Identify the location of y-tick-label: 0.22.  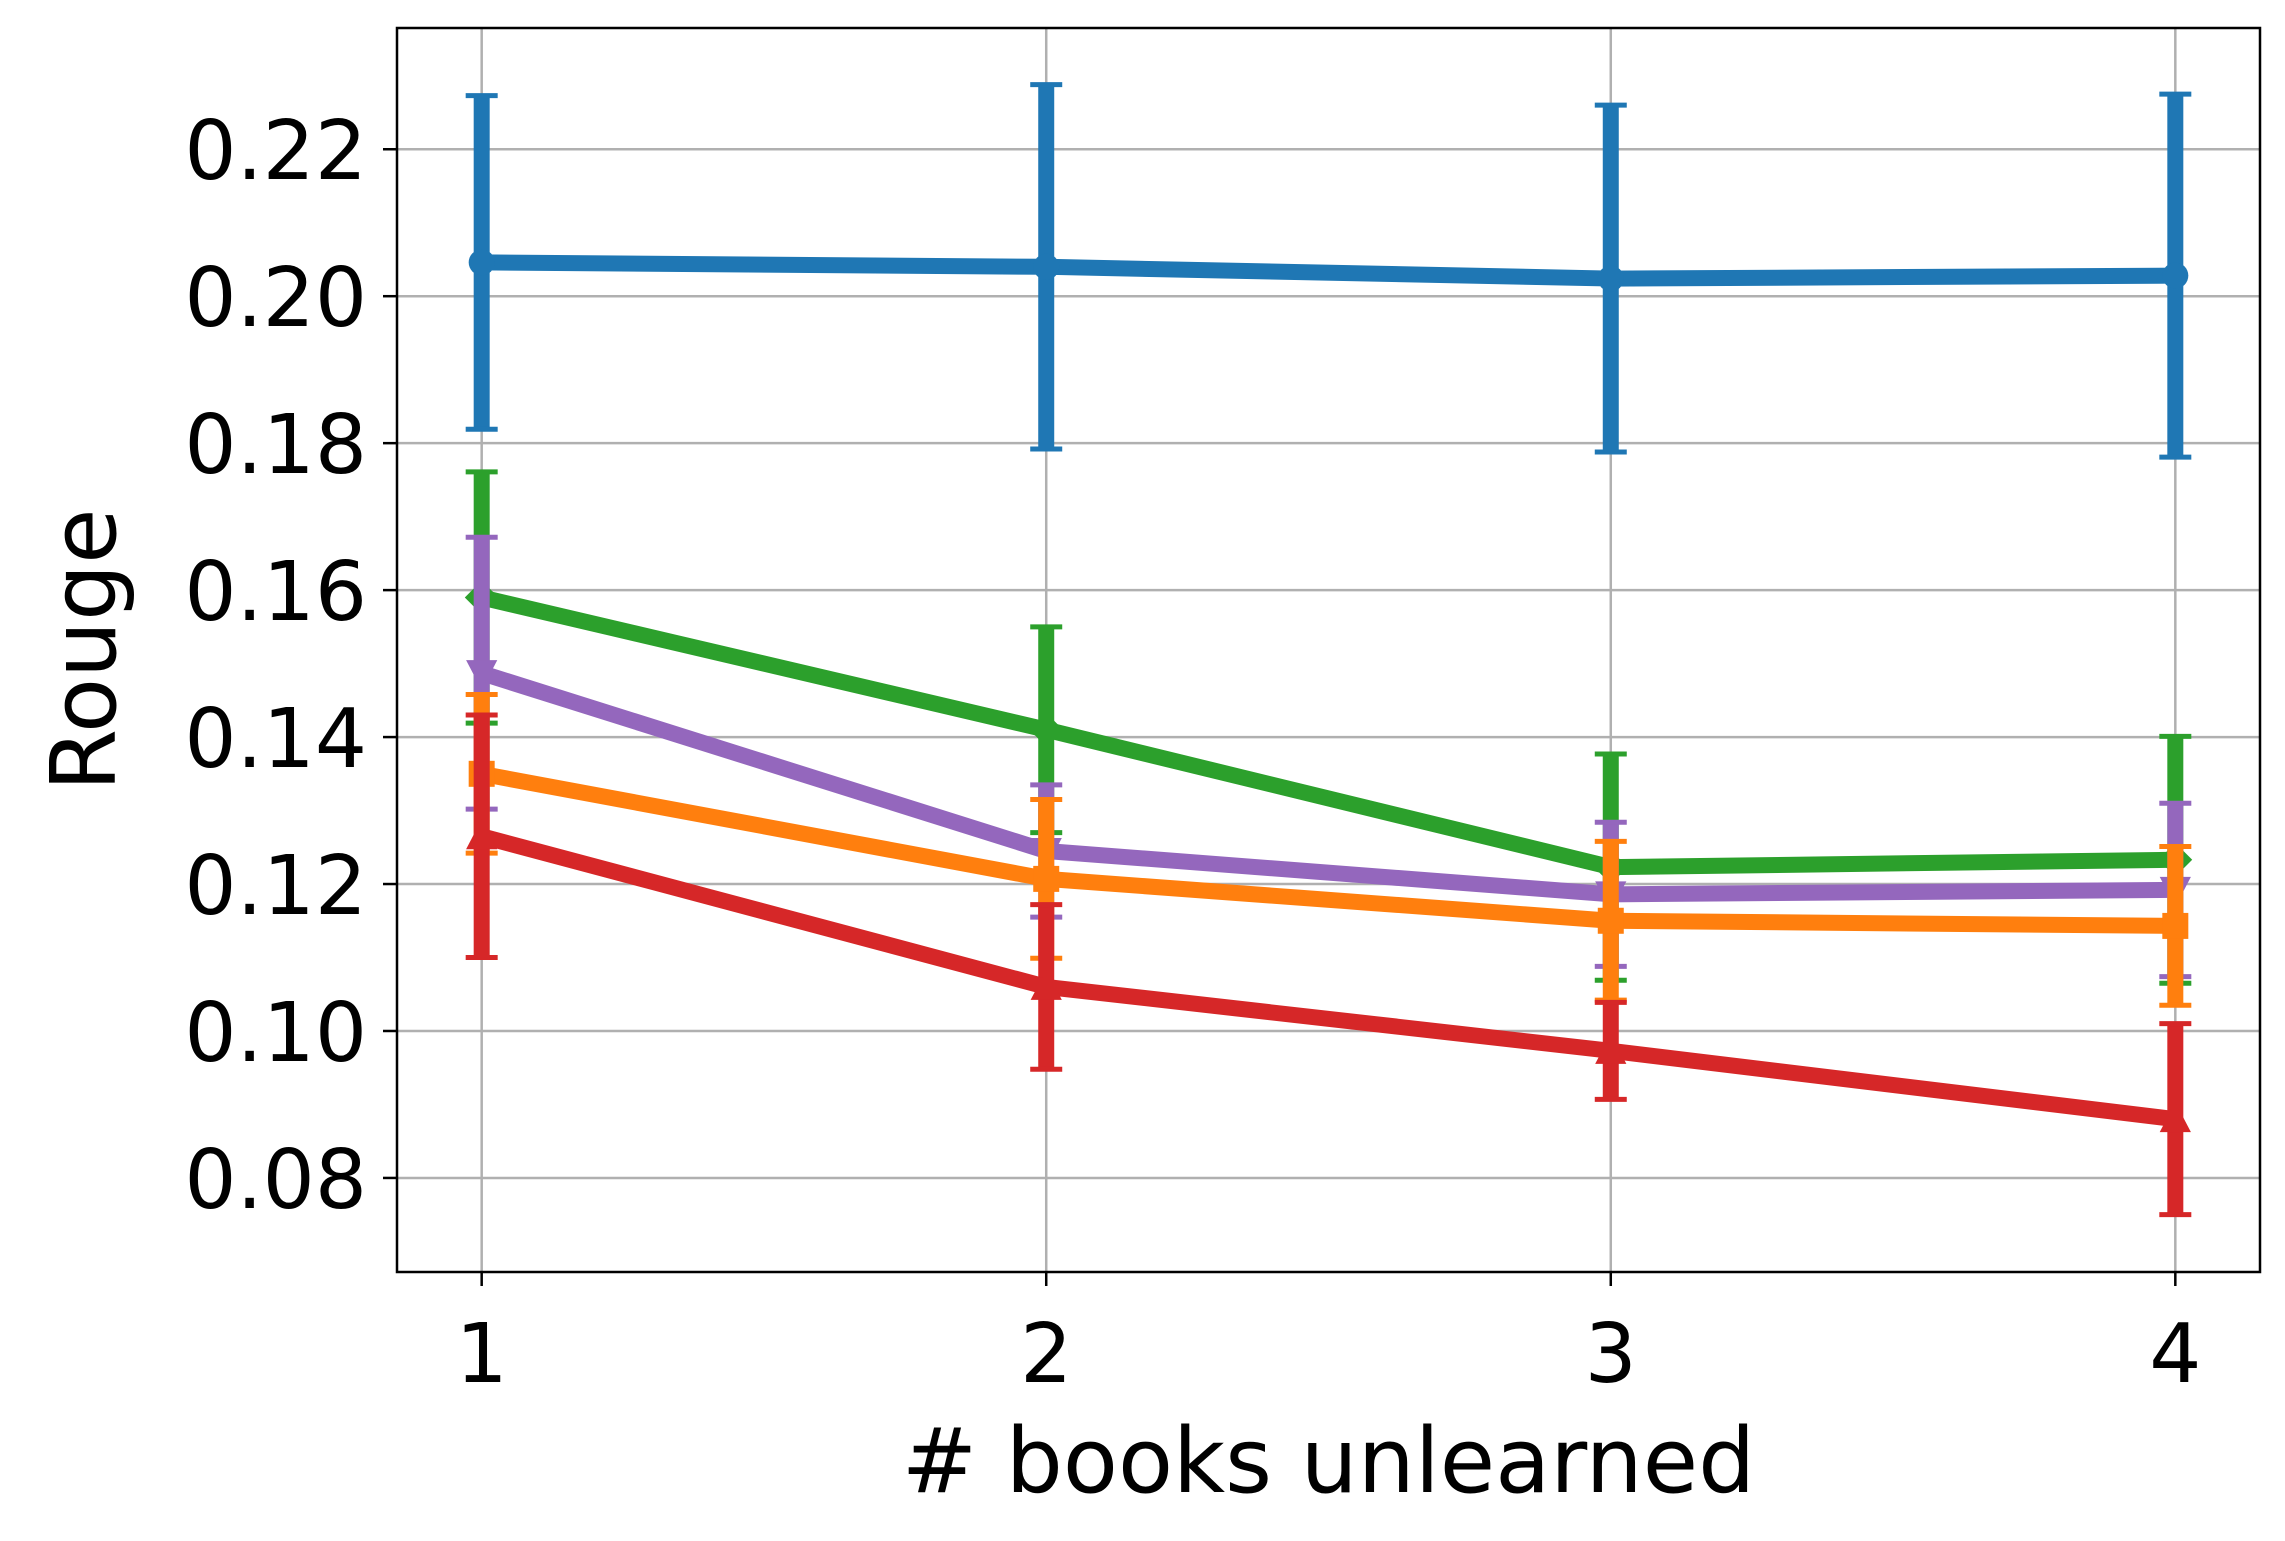
(275, 151).